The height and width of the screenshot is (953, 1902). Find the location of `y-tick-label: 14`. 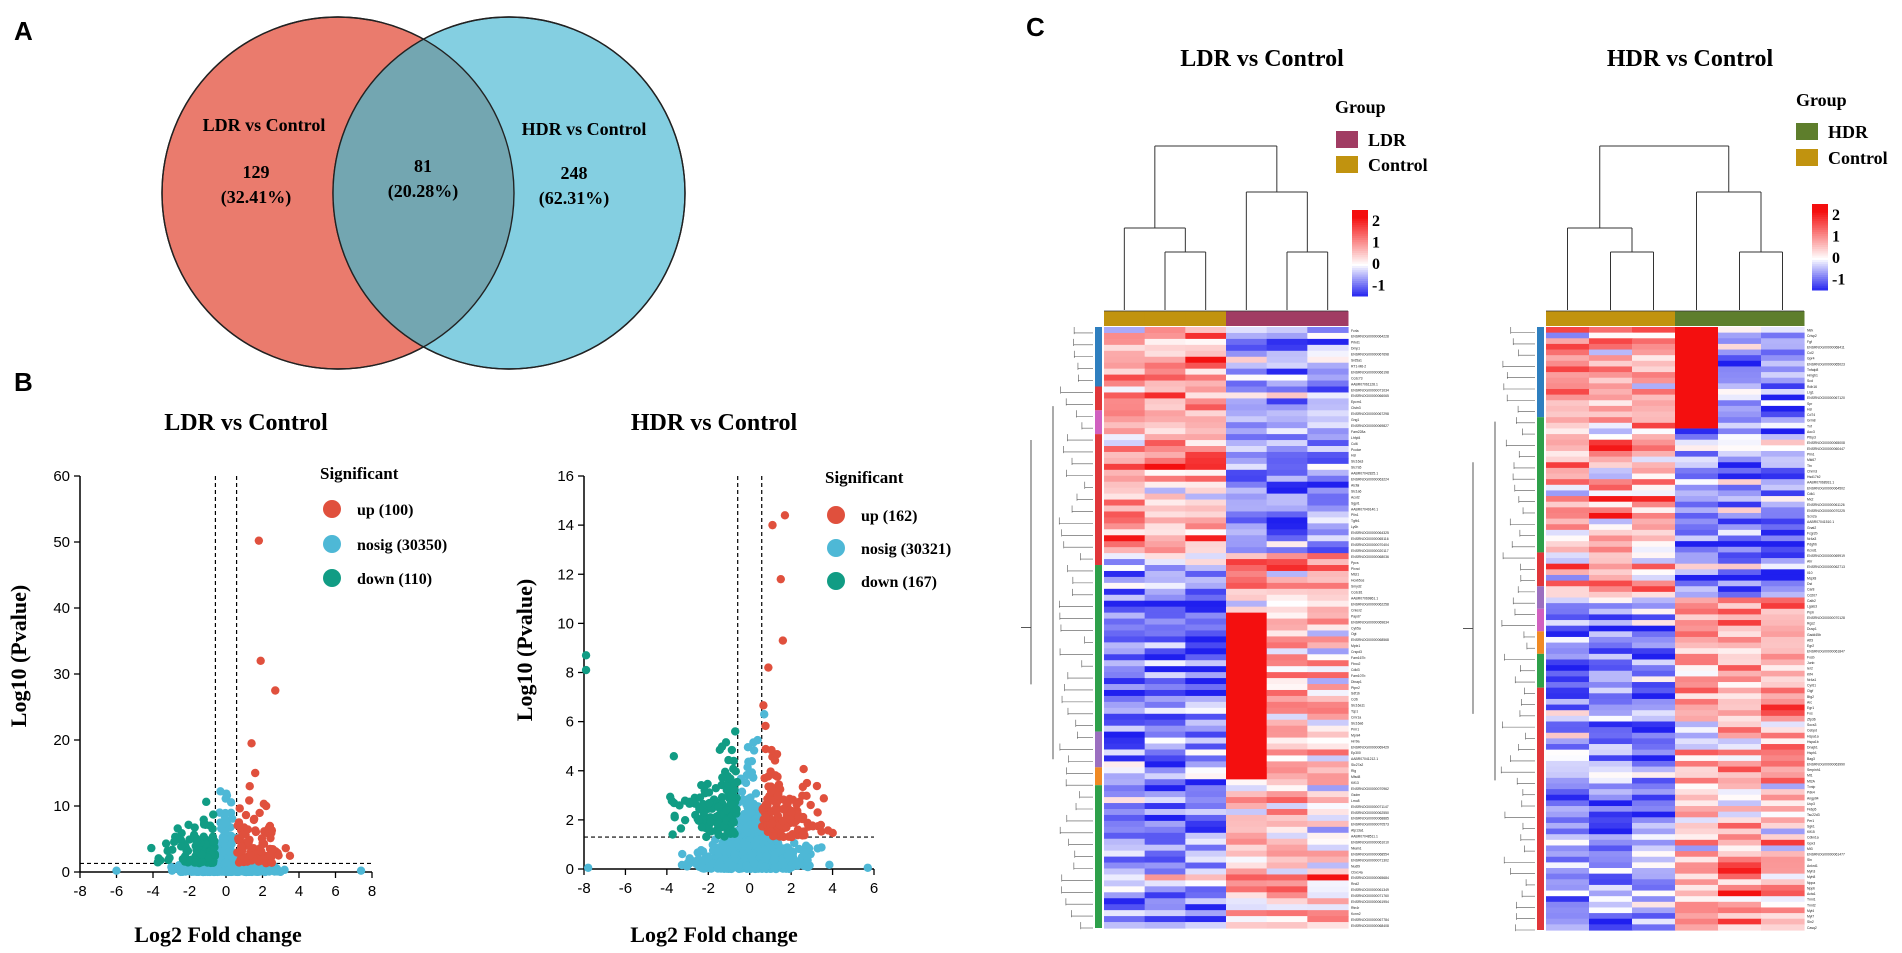

y-tick-label: 14 is located at coordinates (565, 525).